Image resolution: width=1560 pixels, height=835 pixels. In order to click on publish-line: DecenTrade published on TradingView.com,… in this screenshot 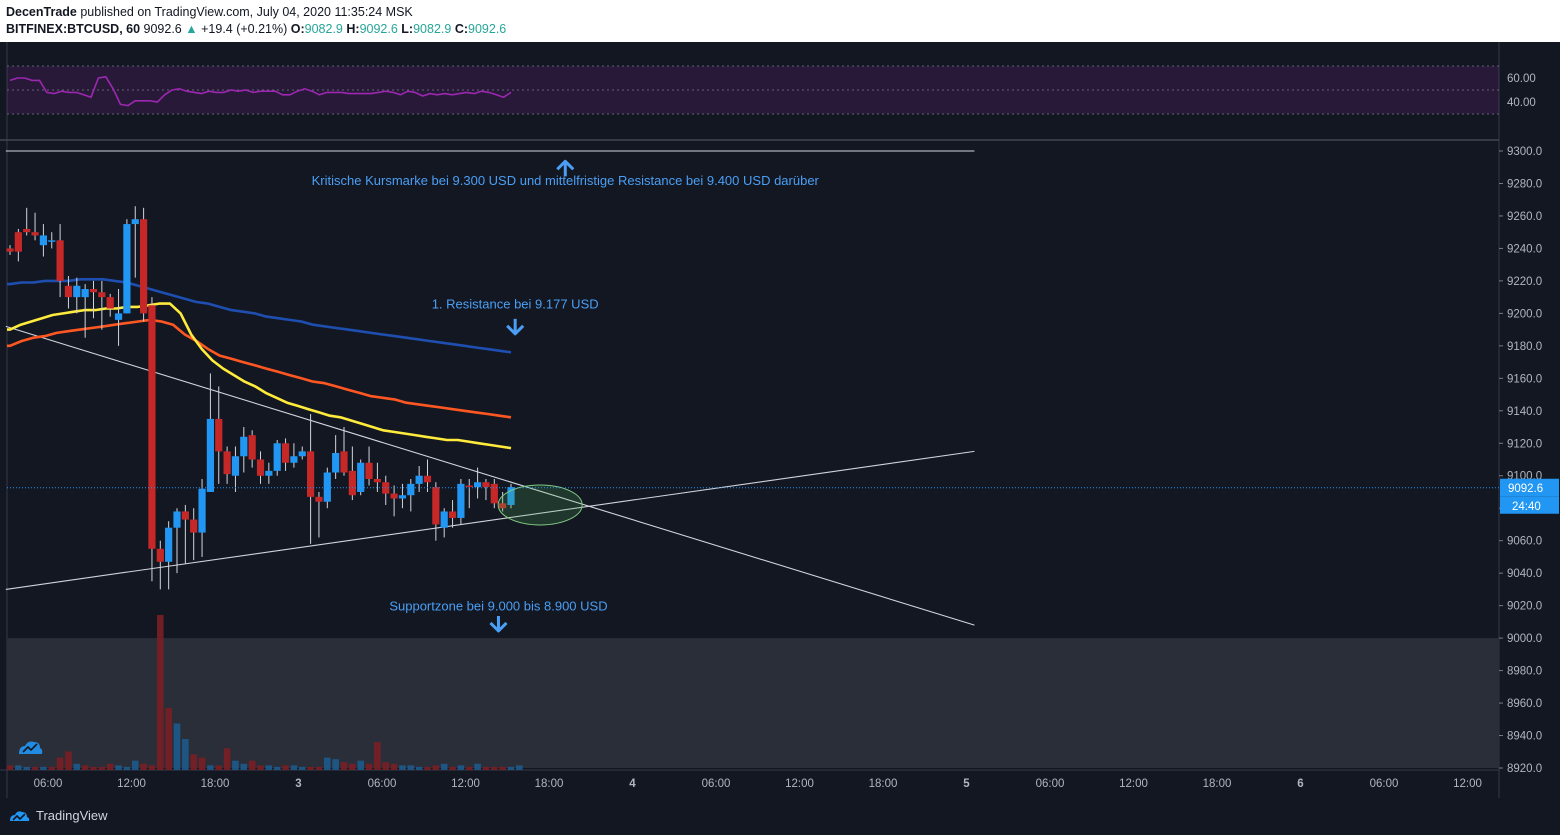, I will do `click(209, 12)`.